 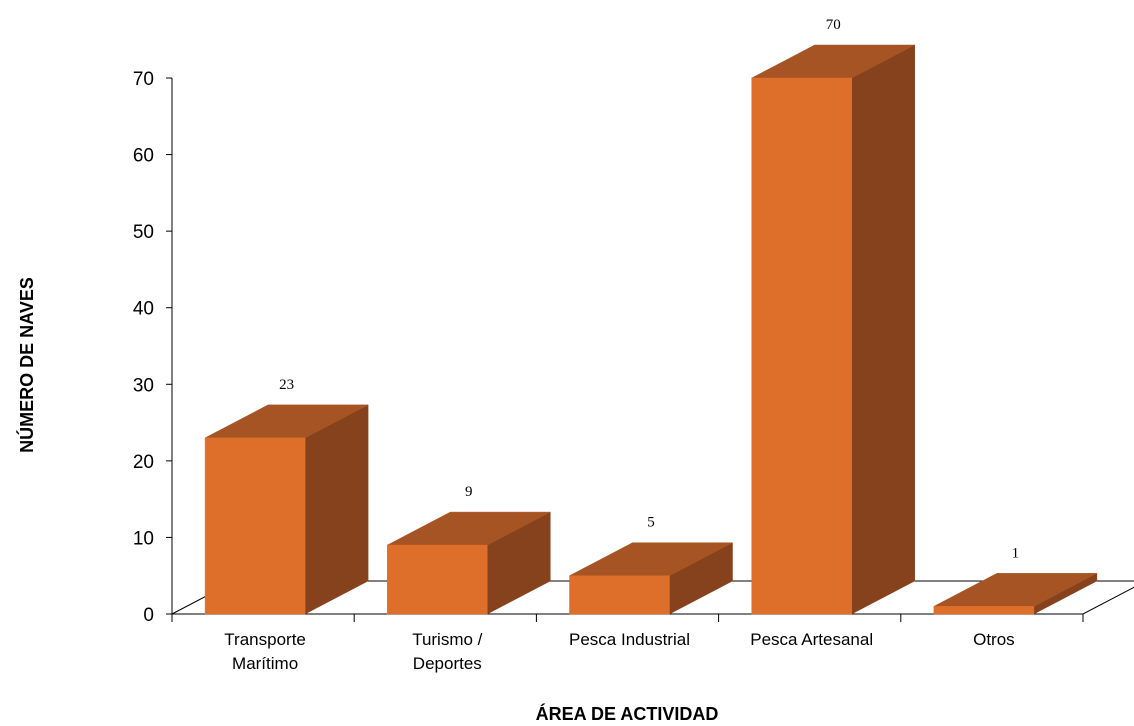 What do you see at coordinates (447, 651) in the screenshot?
I see `x-tick-label: Turismo / Deportes` at bounding box center [447, 651].